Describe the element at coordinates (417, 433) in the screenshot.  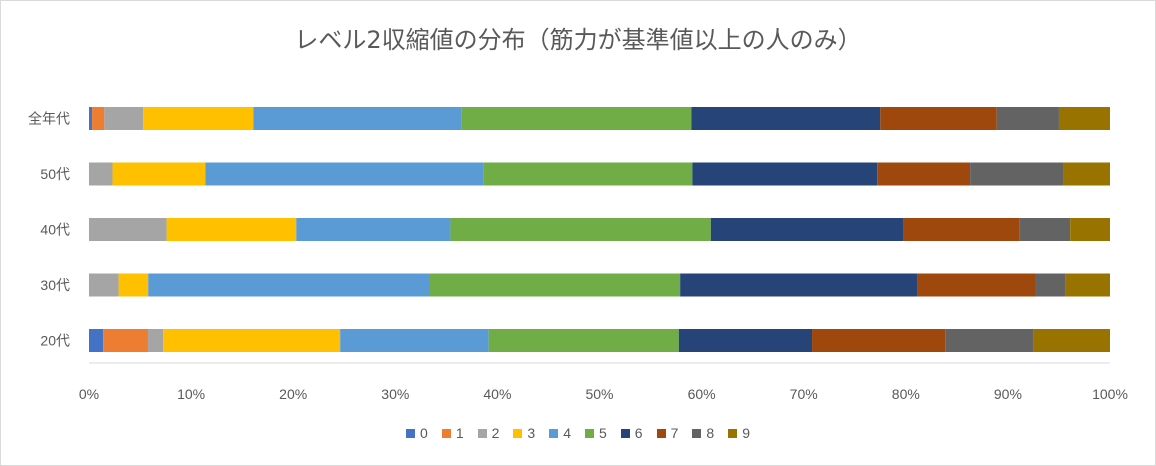
I see `legend-item: 0` at that location.